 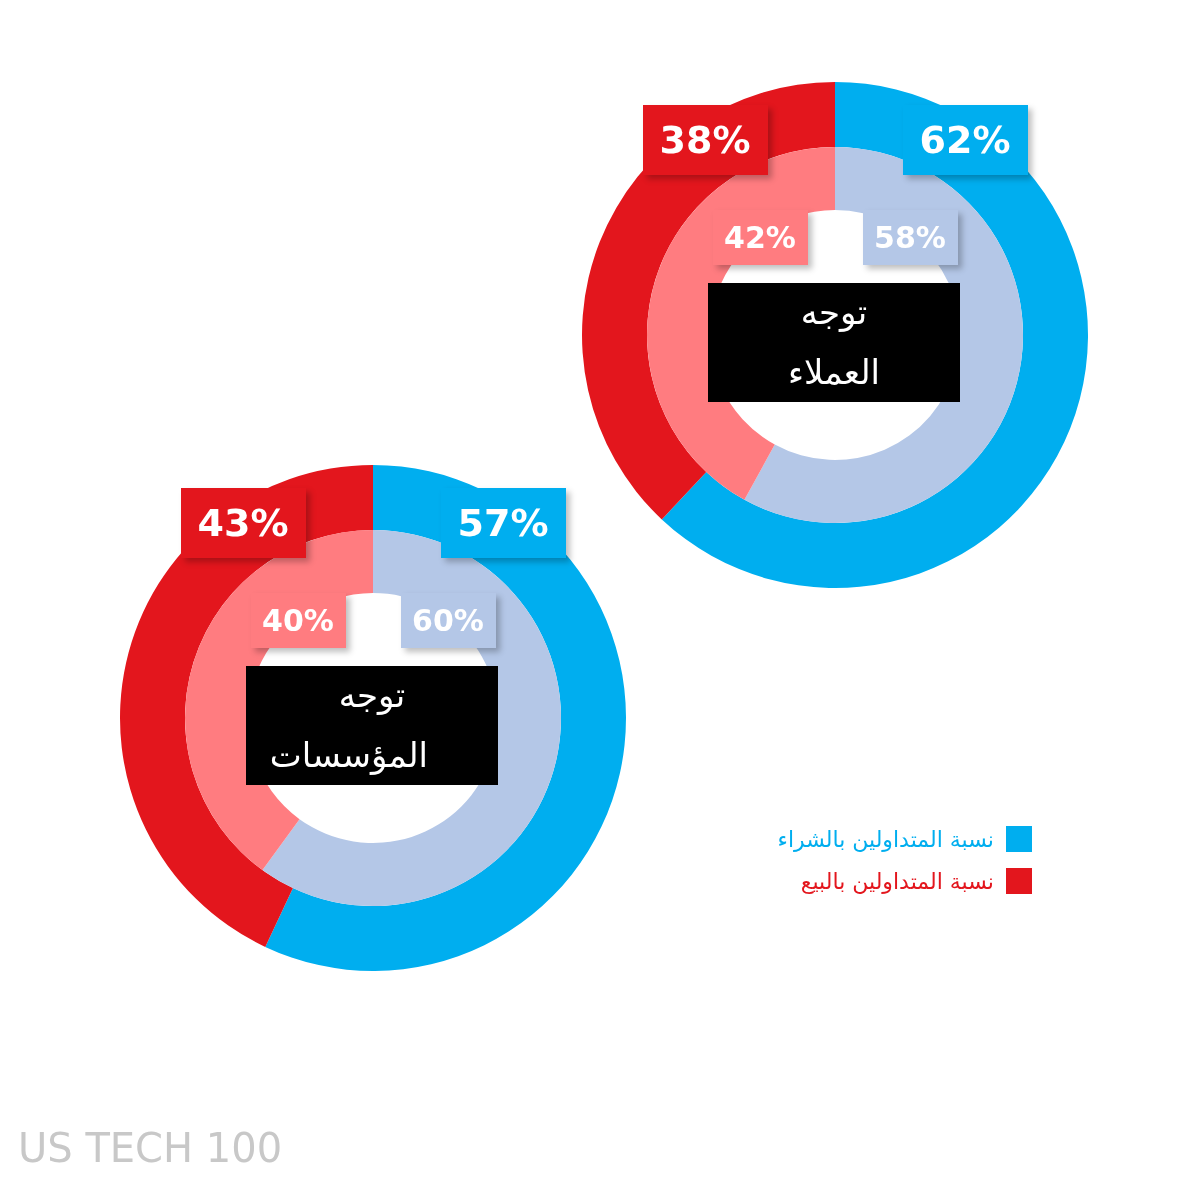 What do you see at coordinates (965, 140) in the screenshot?
I see `data-label: 62%` at bounding box center [965, 140].